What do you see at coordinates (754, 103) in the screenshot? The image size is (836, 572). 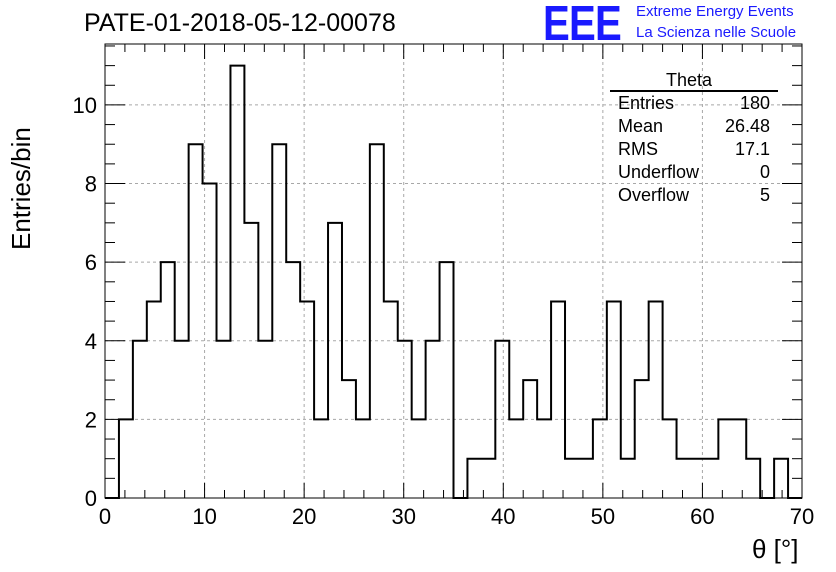 I see `stats-value: 180` at bounding box center [754, 103].